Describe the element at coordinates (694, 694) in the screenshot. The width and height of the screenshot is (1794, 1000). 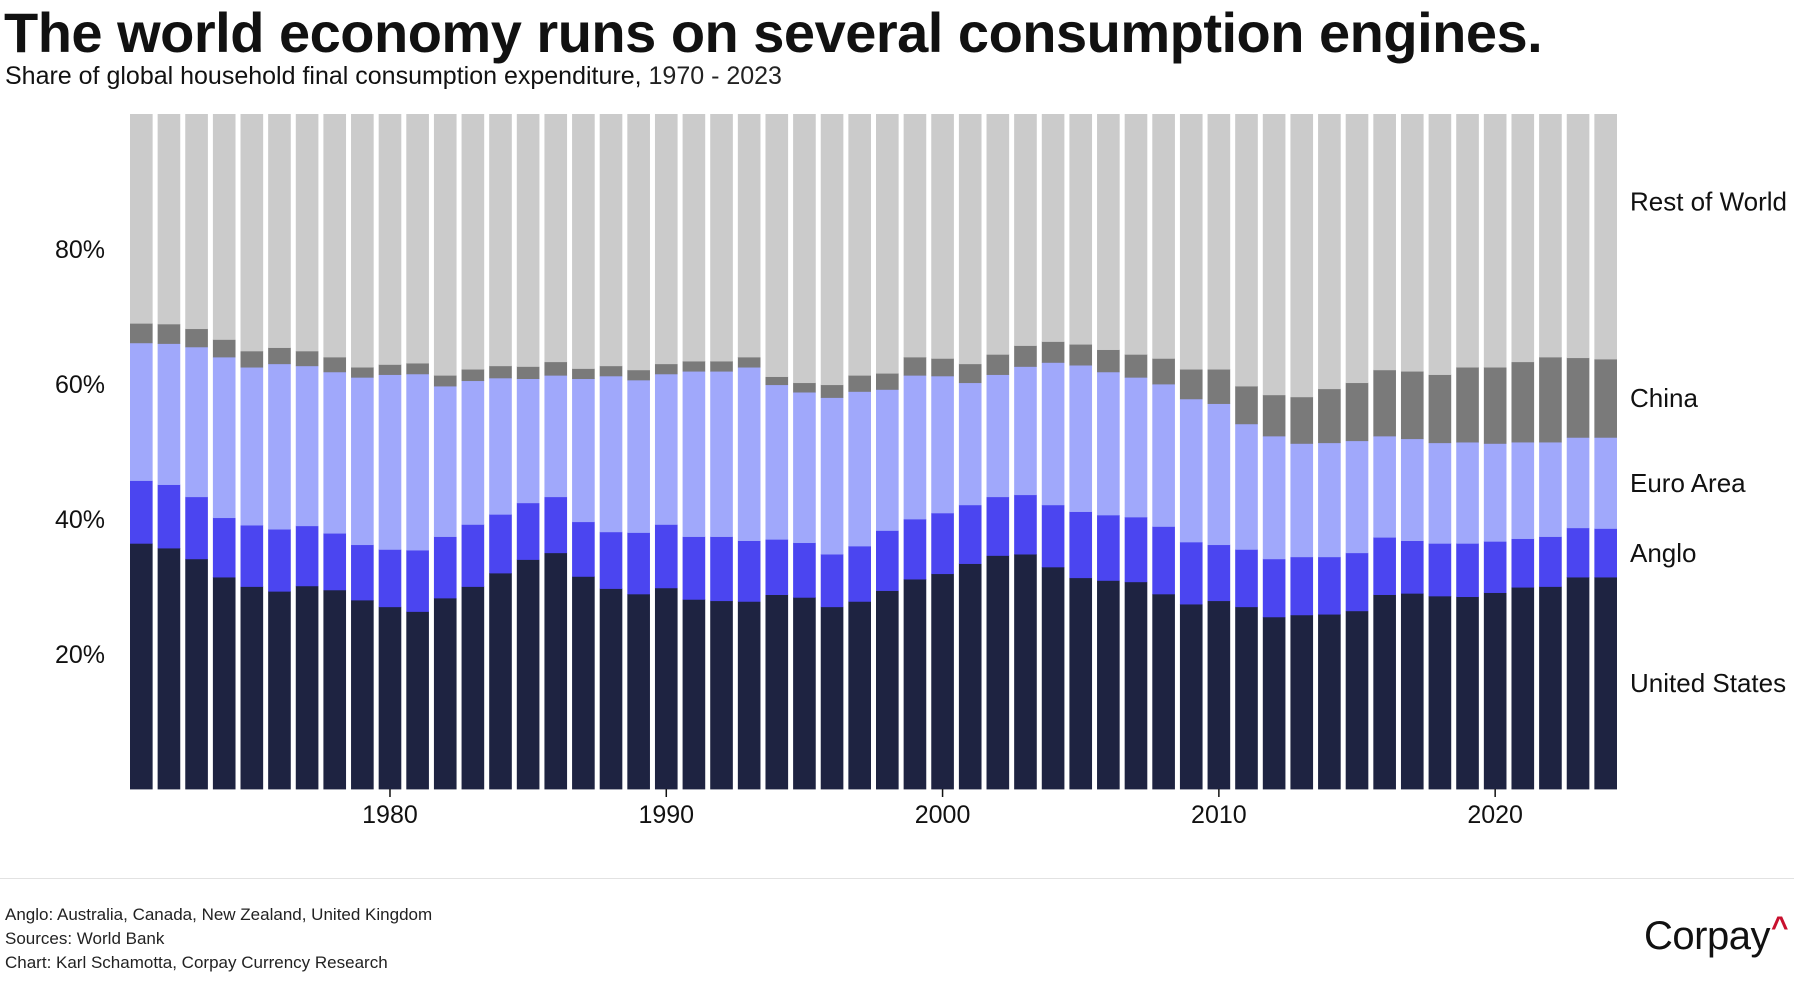
I see `bar-united-states-1991` at that location.